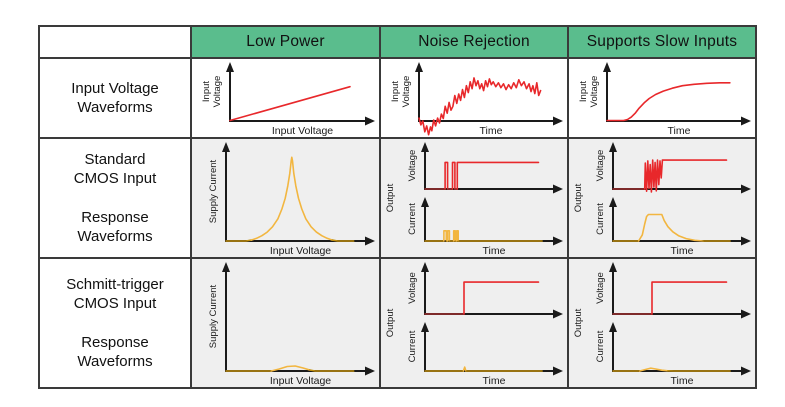 The width and height of the screenshot is (785, 407). I want to click on chart-standard-output-slow-inputs: Voltage Time Current Output, so click(662, 198).